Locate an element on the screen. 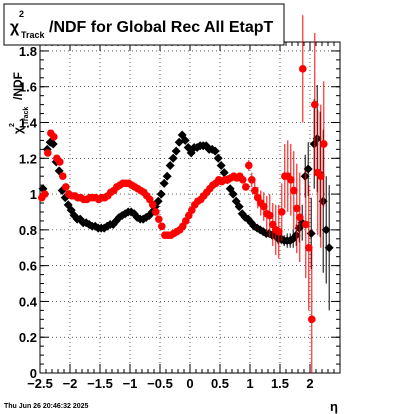 The height and width of the screenshot is (414, 400). title-frame is located at coordinates (144, 24).